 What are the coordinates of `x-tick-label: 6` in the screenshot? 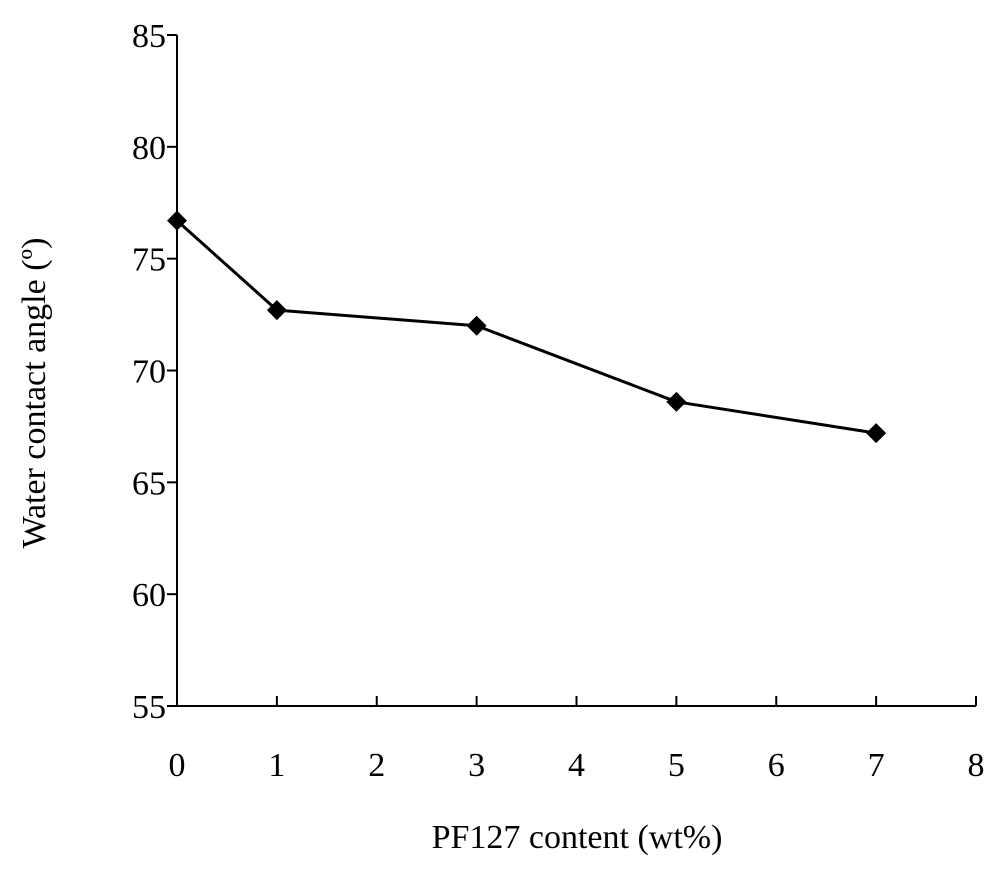 It's located at (776, 765).